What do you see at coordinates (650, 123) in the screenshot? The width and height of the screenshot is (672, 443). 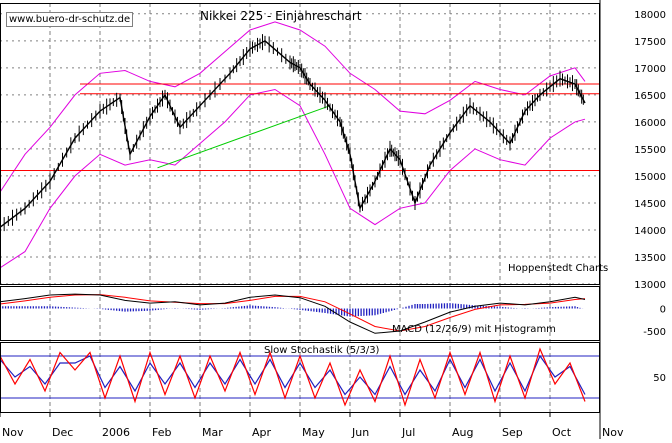 I see `price-tick-label: 16000` at bounding box center [650, 123].